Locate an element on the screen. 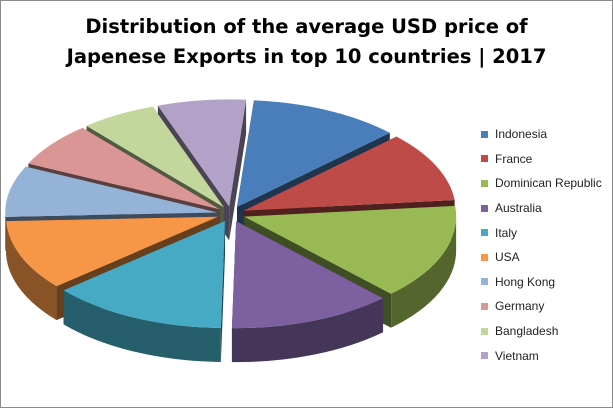 The height and width of the screenshot is (408, 613). pie-slice-france is located at coordinates (349, 173).